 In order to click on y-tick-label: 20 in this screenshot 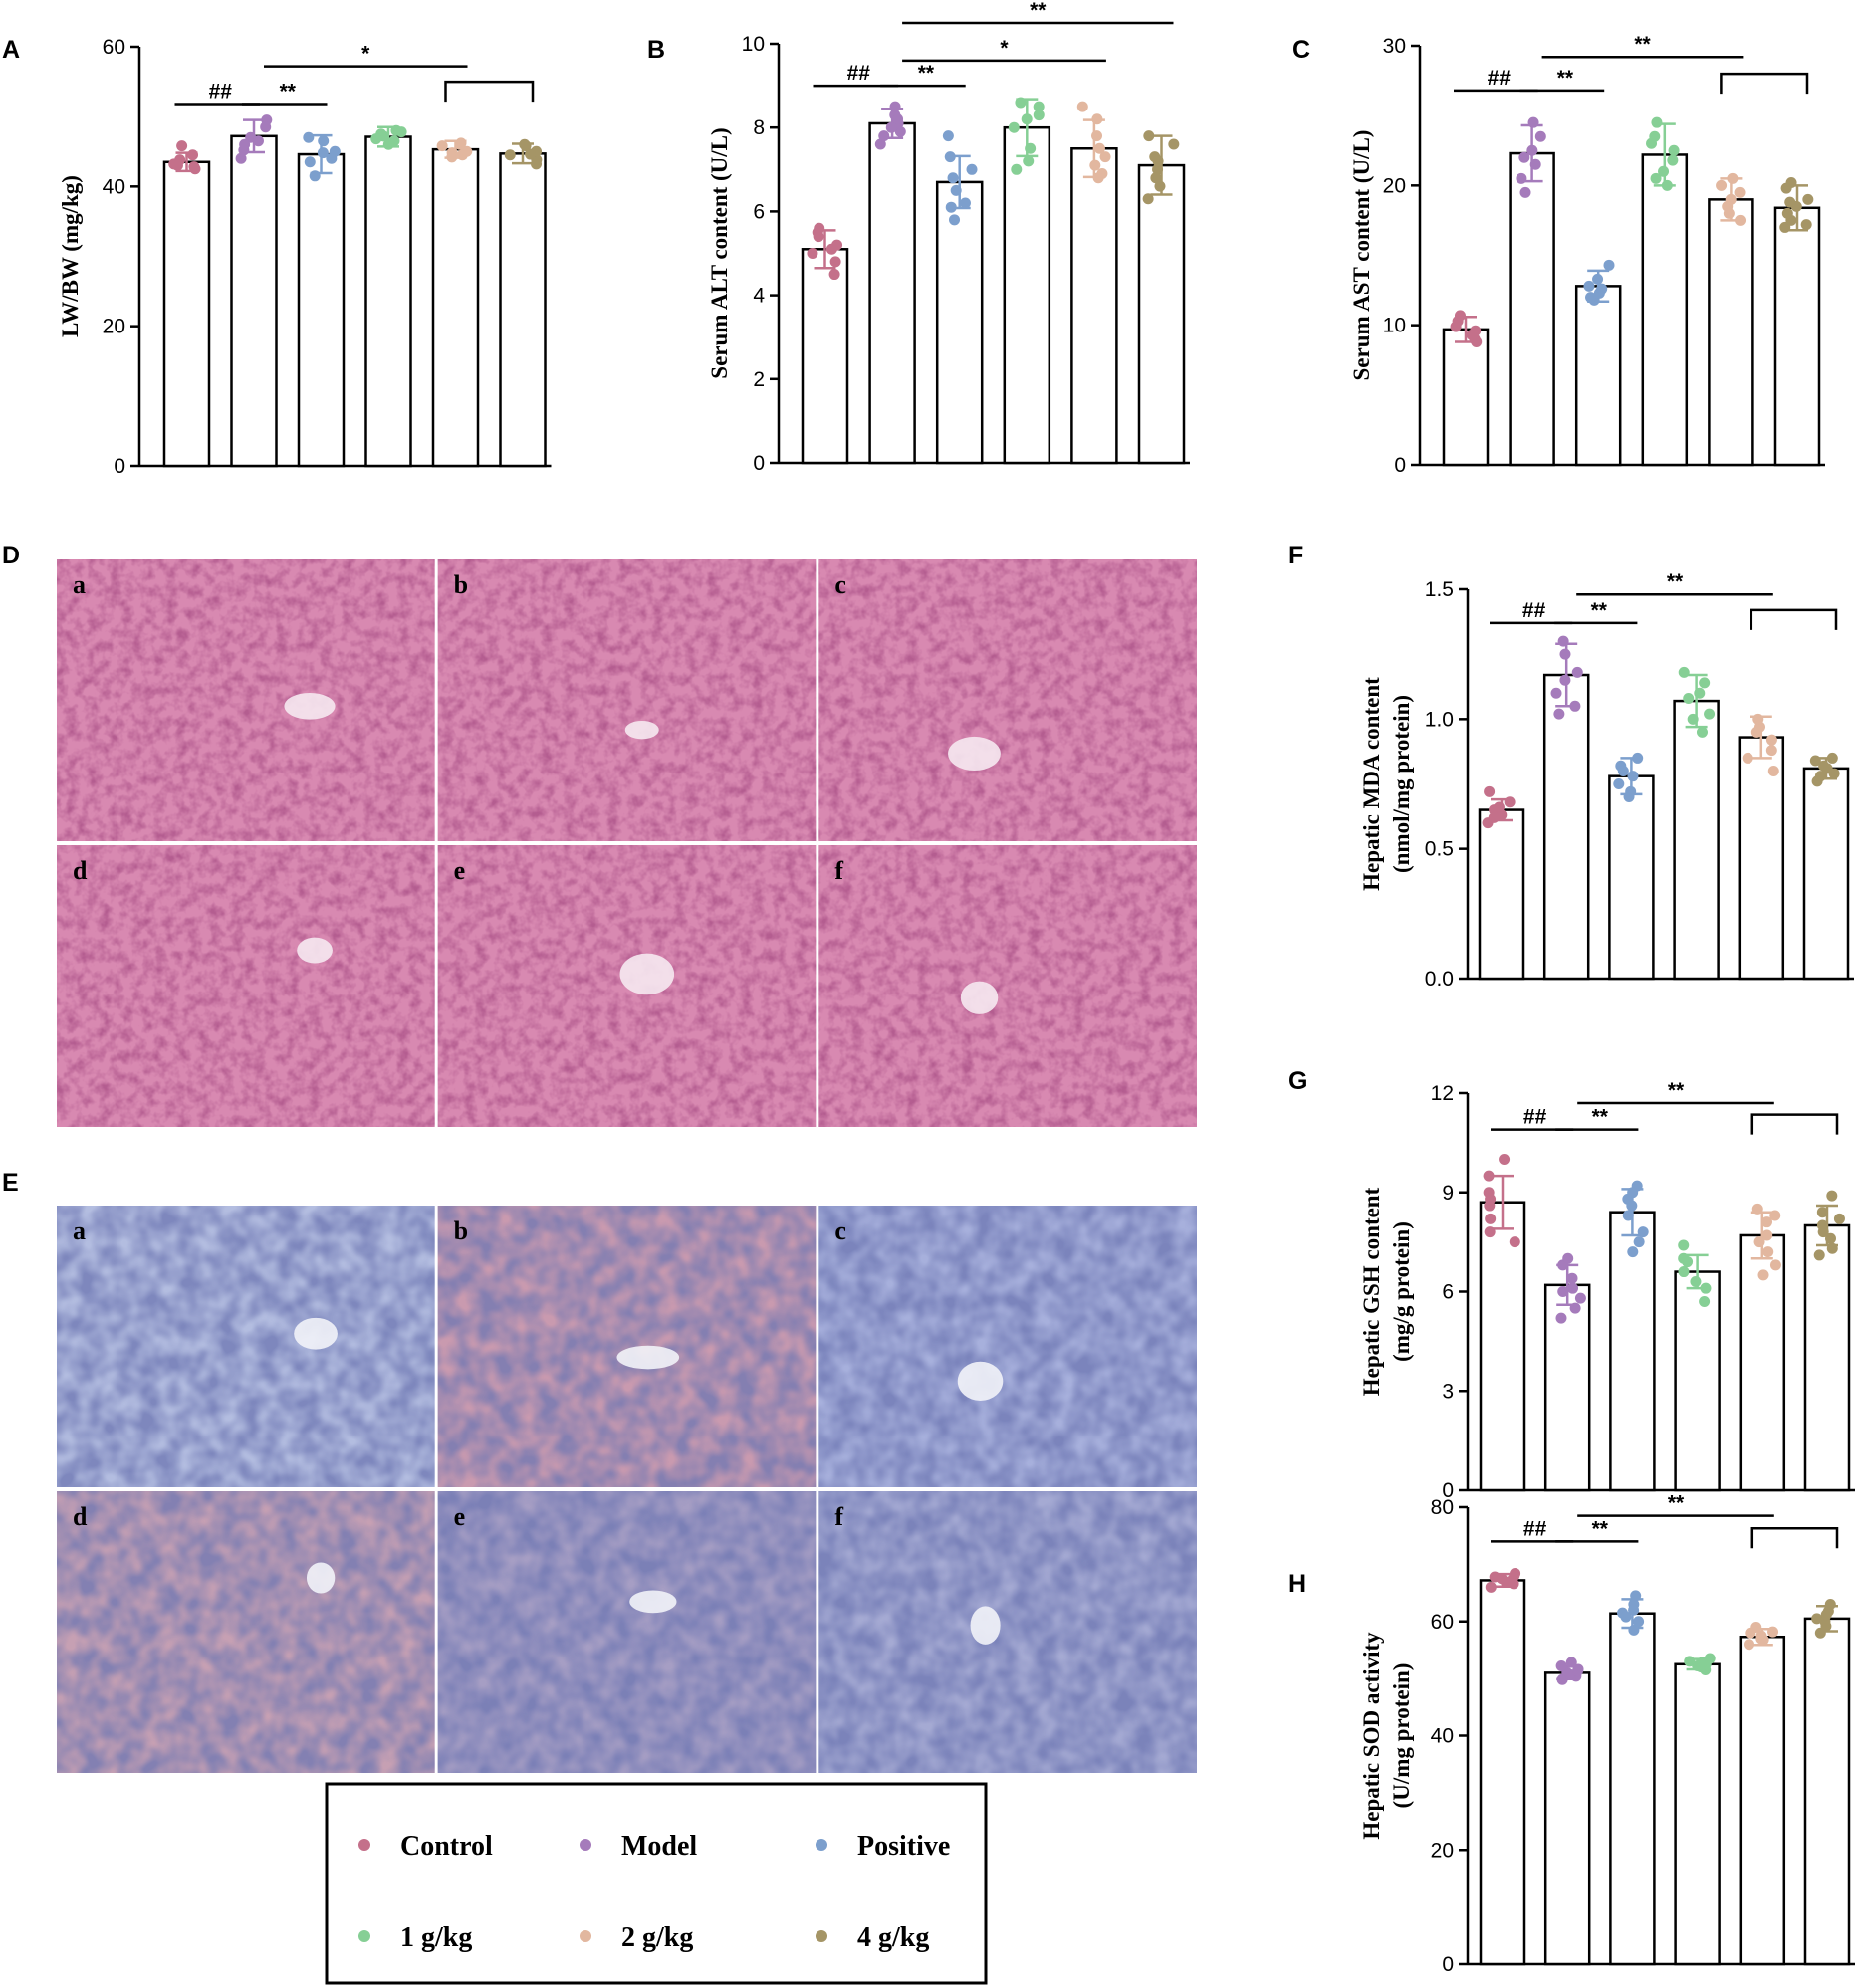, I will do `click(1443, 1850)`.